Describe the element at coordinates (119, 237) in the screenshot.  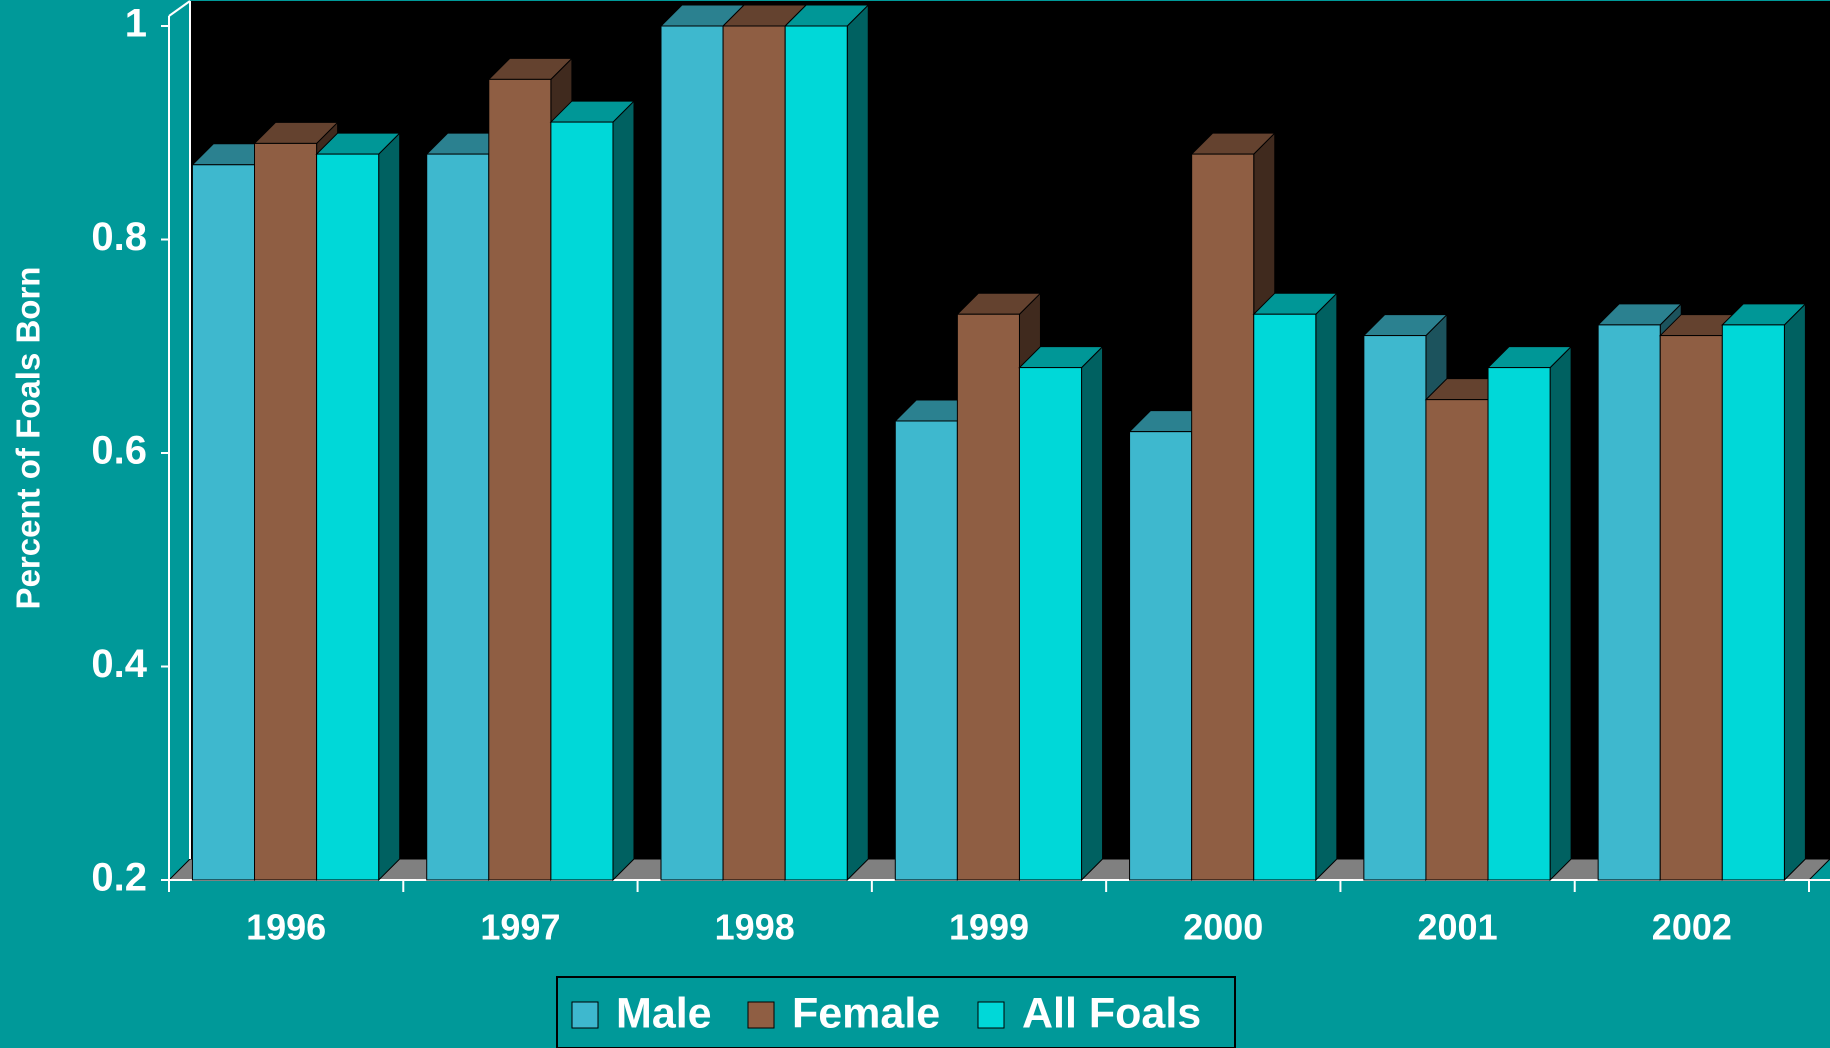
I see `y-tick-label: 0.8` at that location.